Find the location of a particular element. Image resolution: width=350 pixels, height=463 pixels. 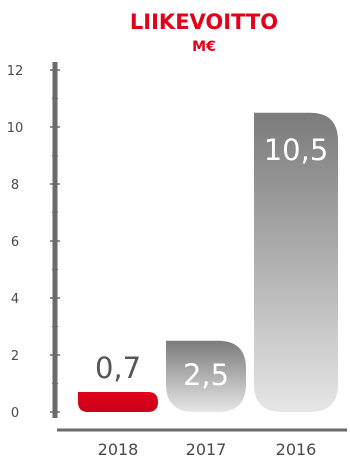

x-axis-labels: 2018 2017 2016 is located at coordinates (207, 449).